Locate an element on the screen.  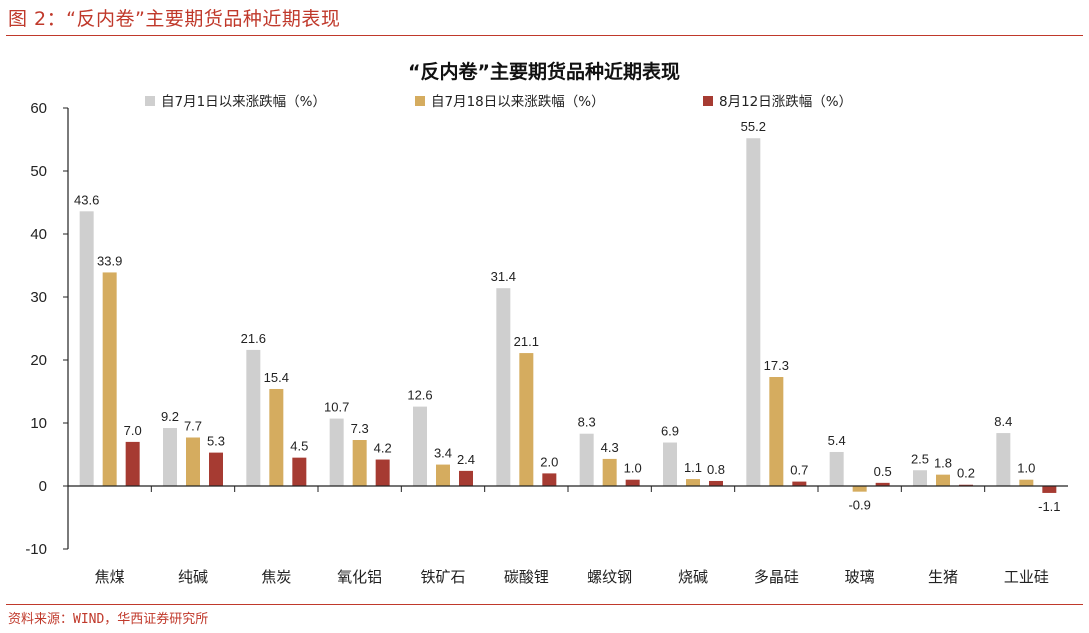
x-axis: 焦煤 纯碱 焦炭 氧化铝 铁矿石 碳酸锂 螺纹钢 烧碱 多晶硅 玻璃 生猪 工业硅 is located at coordinates (568, 535).